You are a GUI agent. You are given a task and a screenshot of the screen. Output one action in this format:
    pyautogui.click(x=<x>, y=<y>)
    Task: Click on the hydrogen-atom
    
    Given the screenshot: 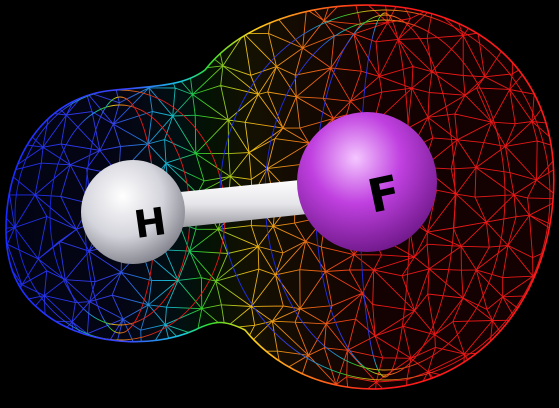 What is the action you would take?
    pyautogui.click(x=133, y=212)
    